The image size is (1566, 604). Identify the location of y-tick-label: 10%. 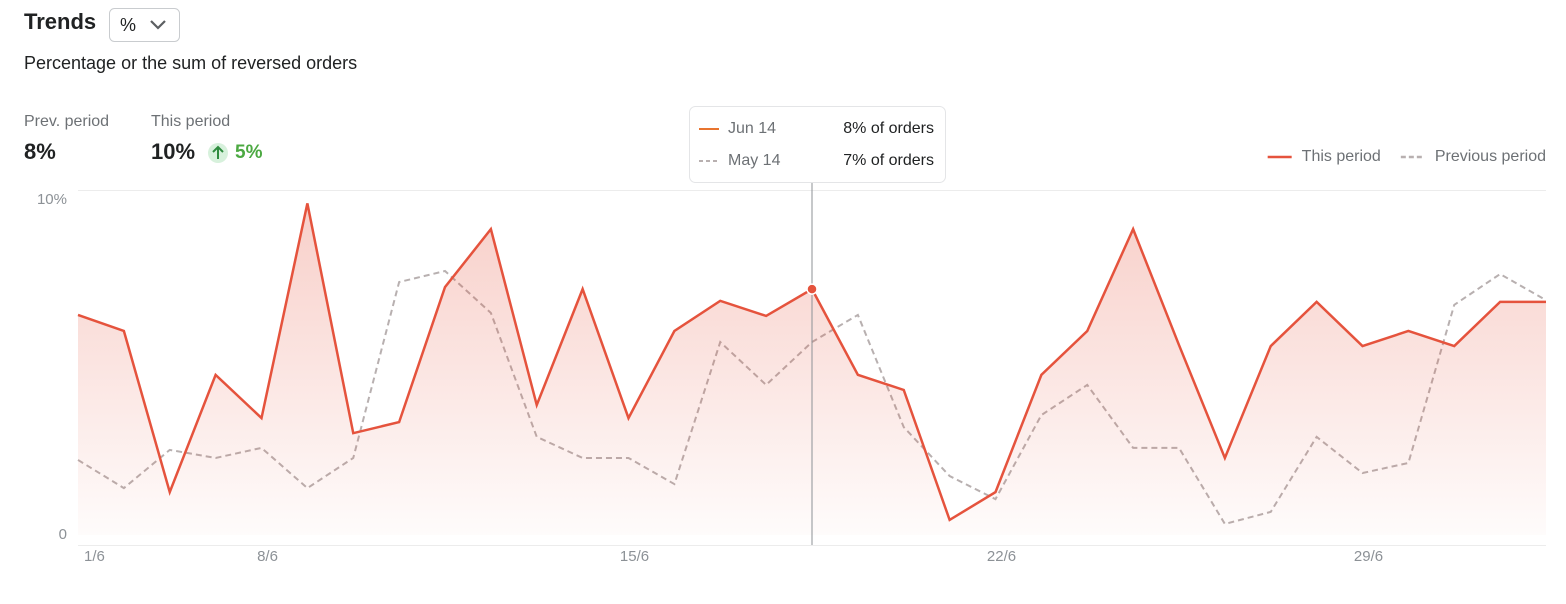
(52, 199).